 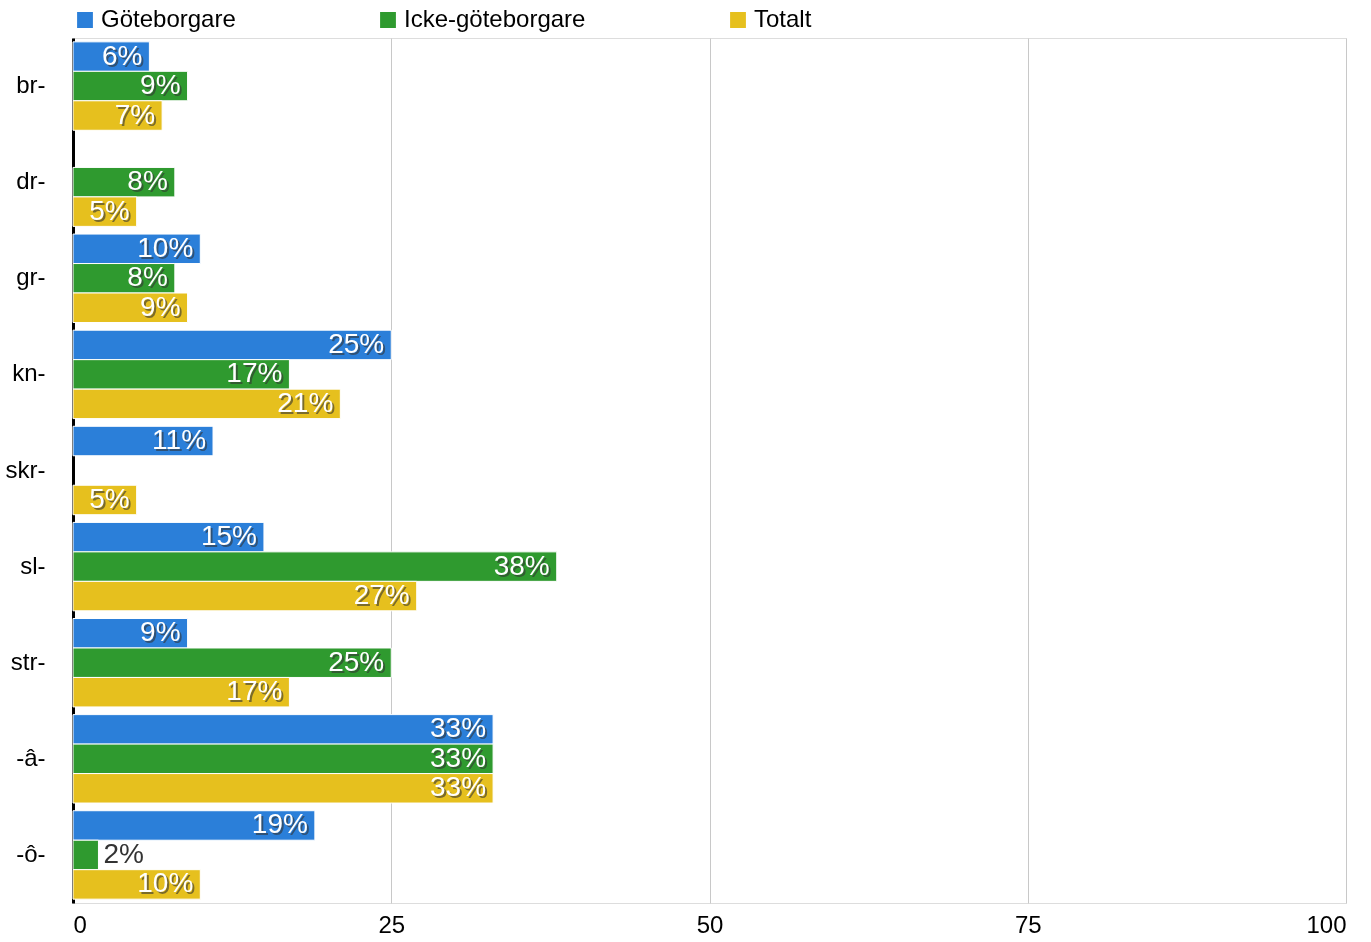 What do you see at coordinates (123, 853) in the screenshot?
I see `data-label: 2%` at bounding box center [123, 853].